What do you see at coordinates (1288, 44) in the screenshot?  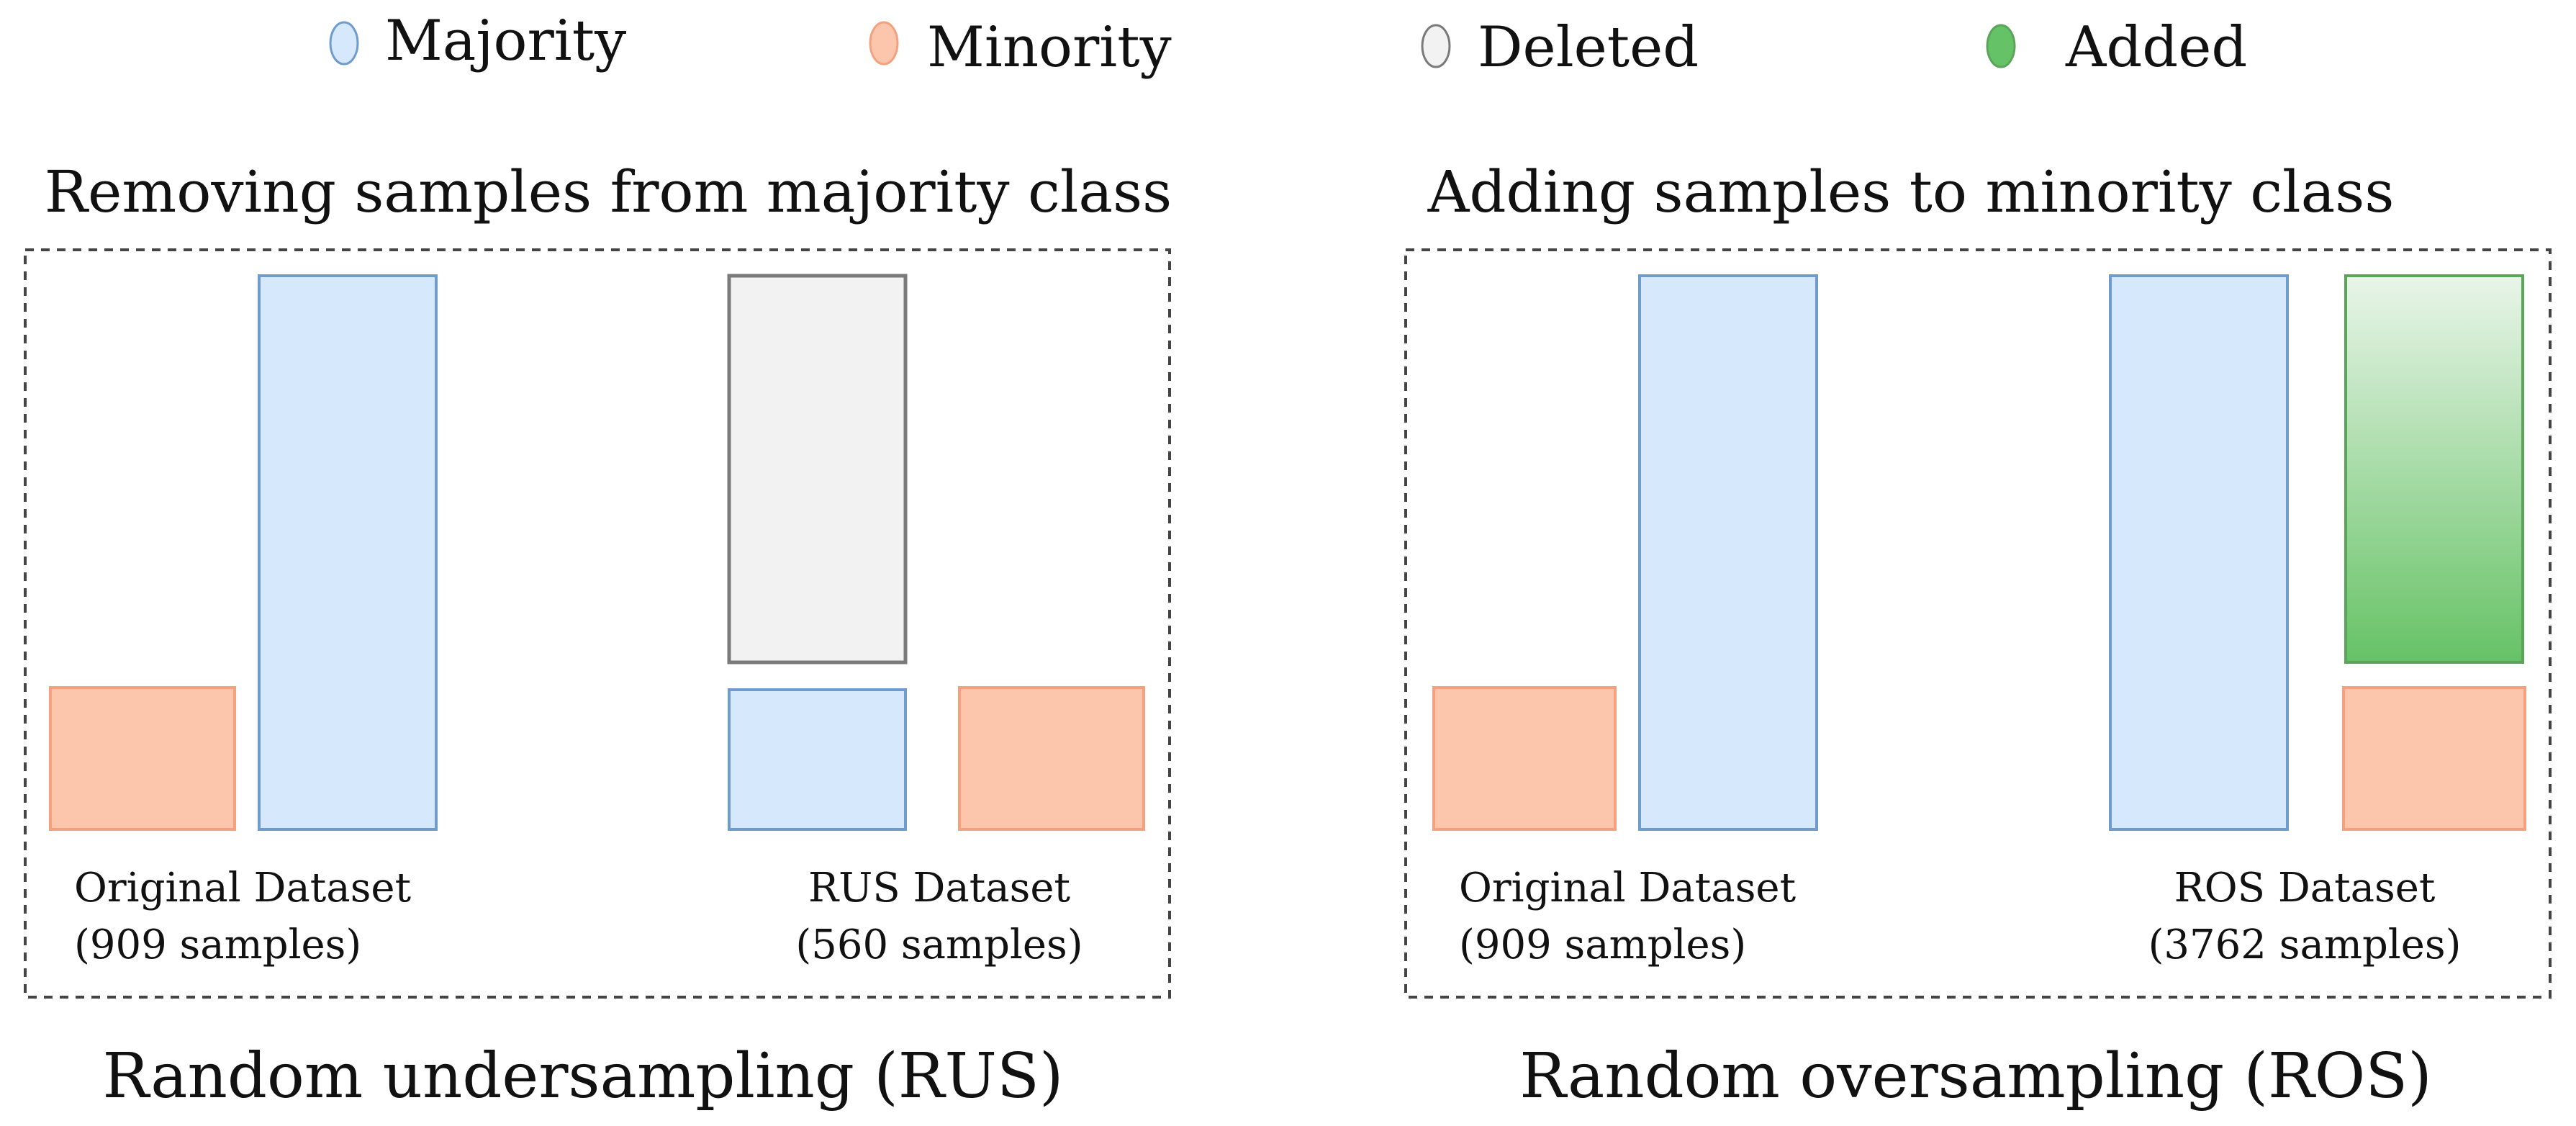 I see `legend: Majority Minority Deleted Added` at bounding box center [1288, 44].